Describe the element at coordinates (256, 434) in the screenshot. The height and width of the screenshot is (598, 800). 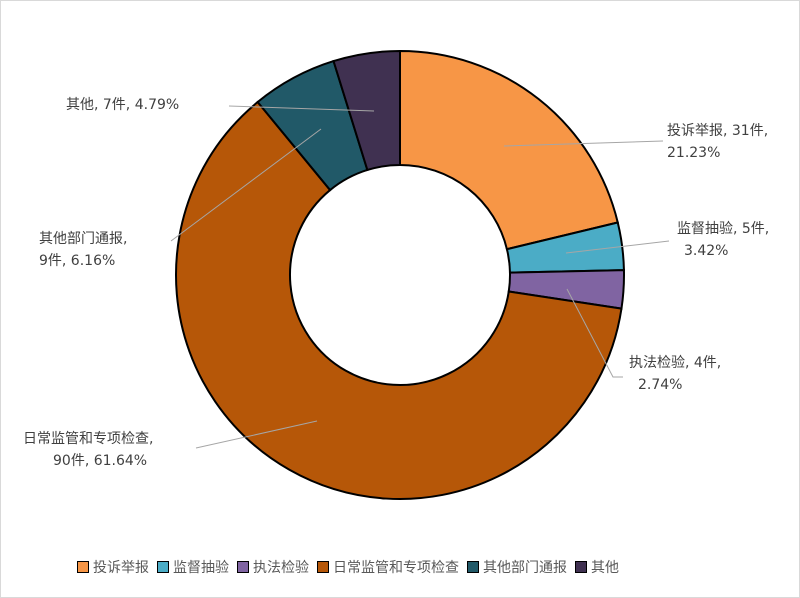
I see `leader-line-routine` at that location.